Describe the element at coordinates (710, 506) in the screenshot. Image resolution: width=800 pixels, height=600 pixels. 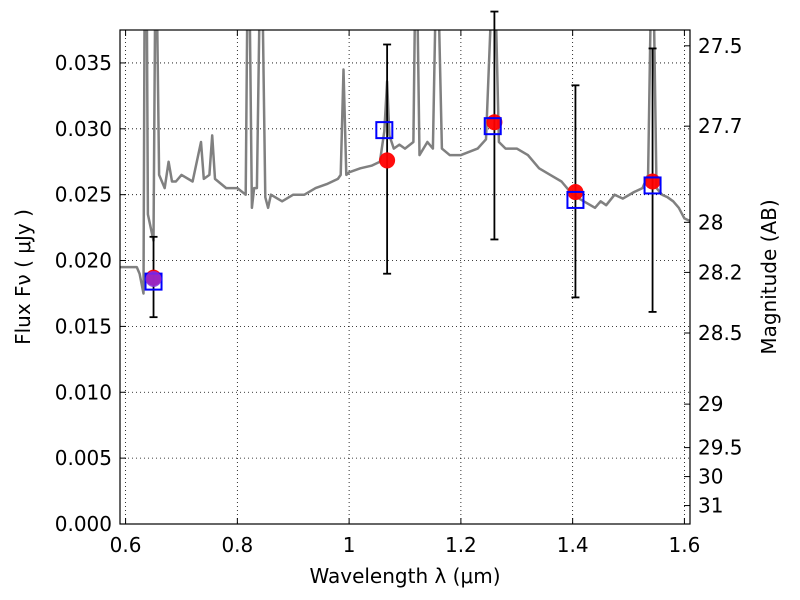
I see `magnitude-tick-label: 31` at that location.